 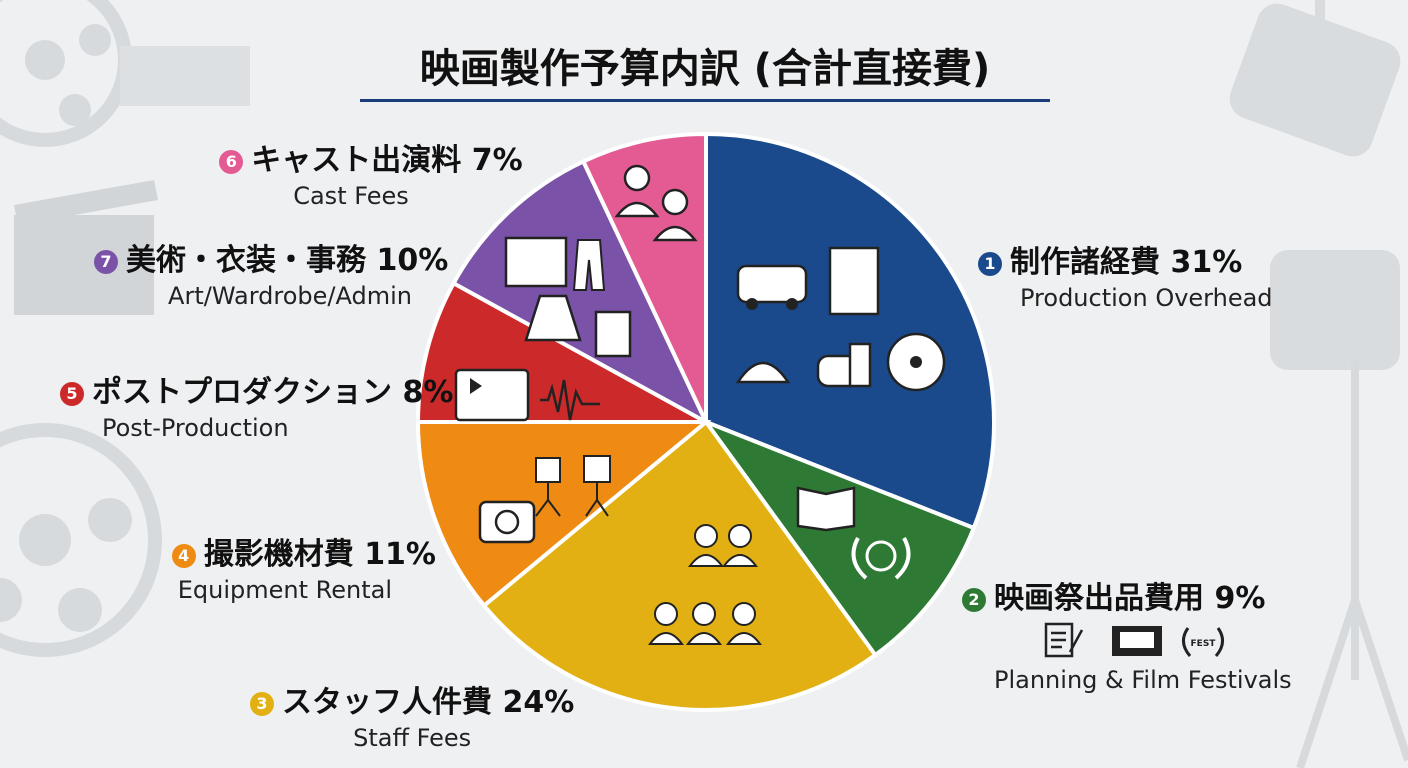 I want to click on festival-laurel-icon, so click(x=881, y=558).